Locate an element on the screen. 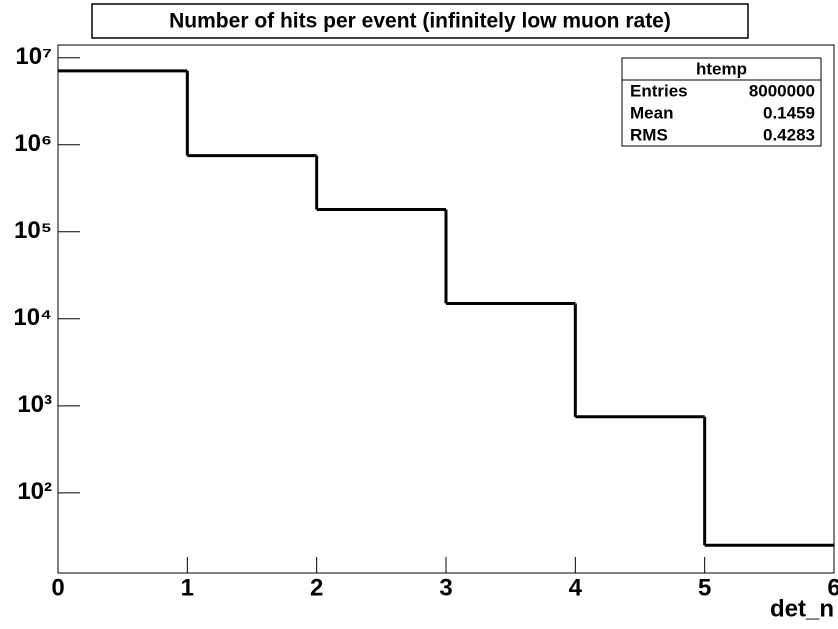  stats-value: 8000000 is located at coordinates (782, 90).